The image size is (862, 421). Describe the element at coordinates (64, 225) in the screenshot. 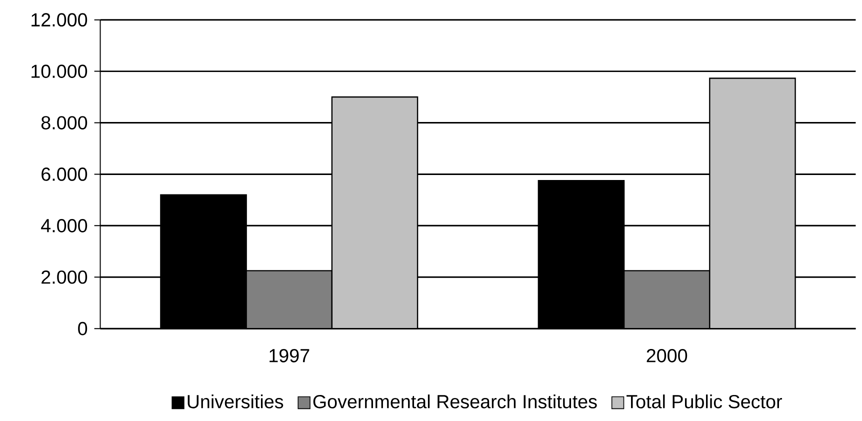

I see `y-tick-label: 4.000` at that location.